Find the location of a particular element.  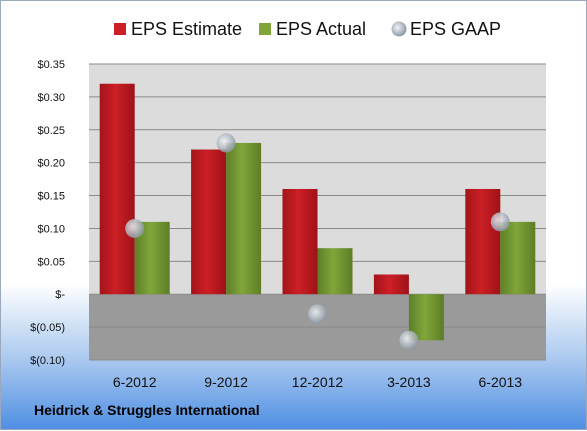

y-tick-label: $0.10 is located at coordinates (51, 229).